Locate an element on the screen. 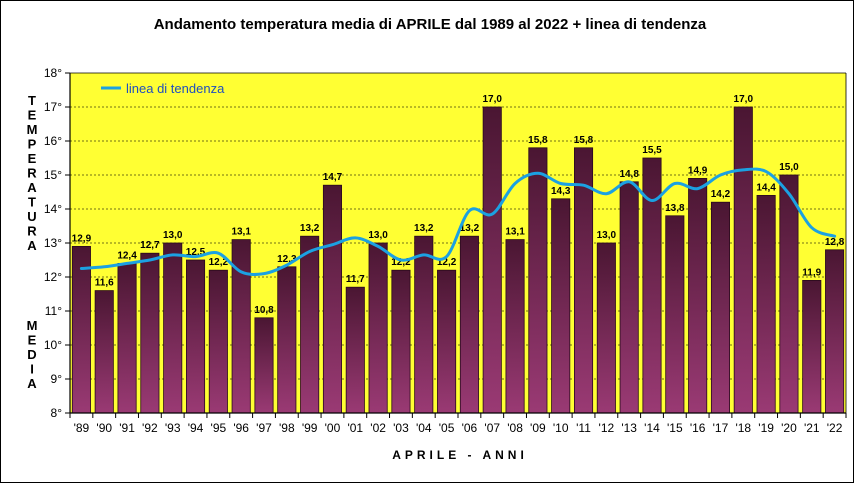 The width and height of the screenshot is (854, 483). bar-'18 is located at coordinates (743, 260).